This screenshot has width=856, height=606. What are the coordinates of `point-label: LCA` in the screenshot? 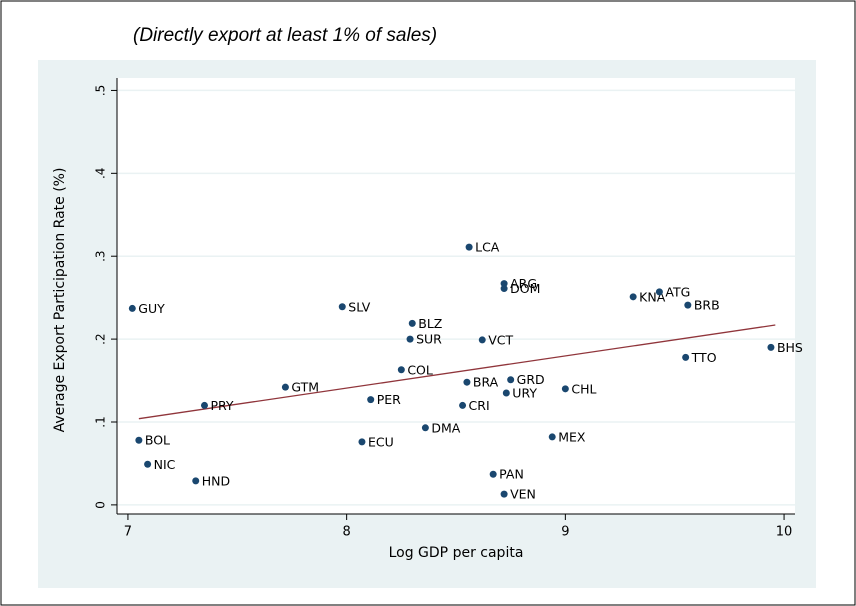 It's located at (487, 247).